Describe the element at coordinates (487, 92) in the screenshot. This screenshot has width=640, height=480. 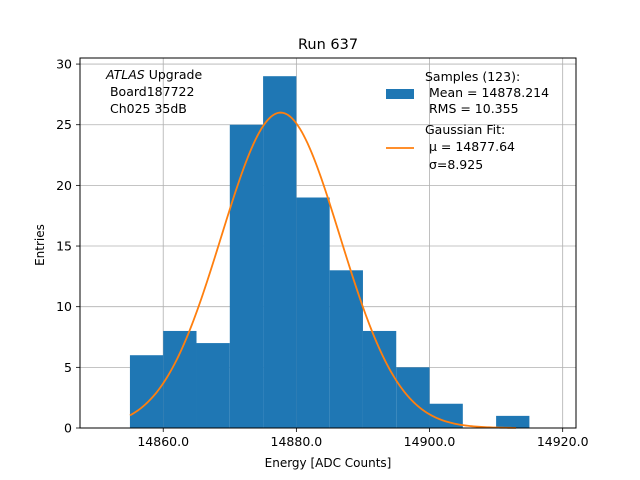
I see `legend-mean-label: Mean = 14878.214` at that location.